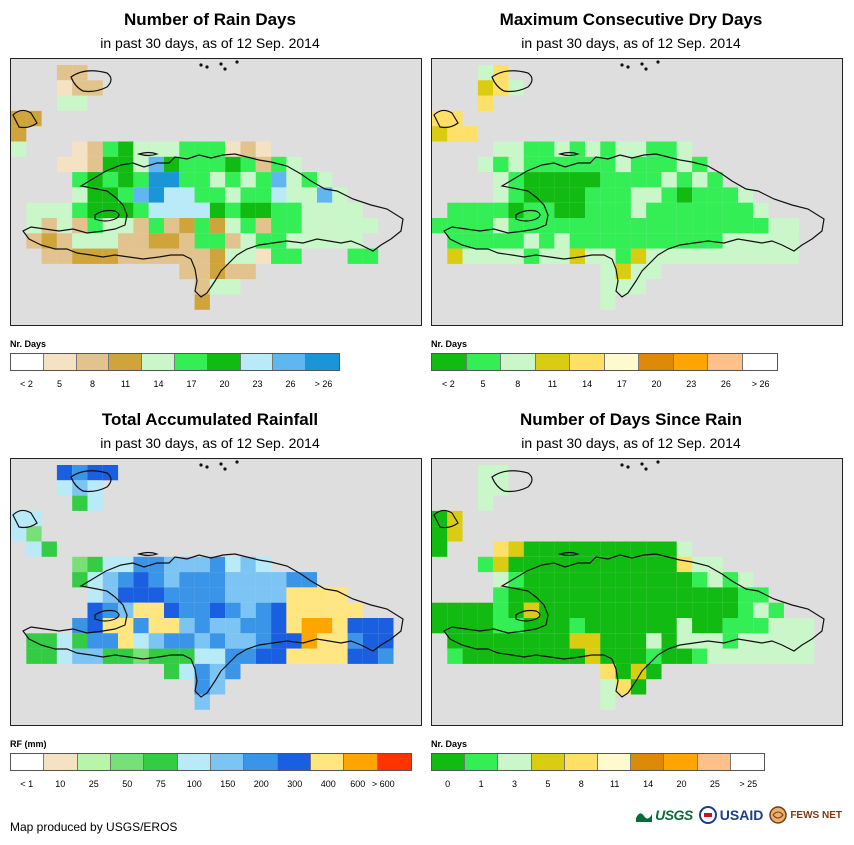  Describe the element at coordinates (481, 784) in the screenshot. I see `legend-tick-label: 1` at that location.